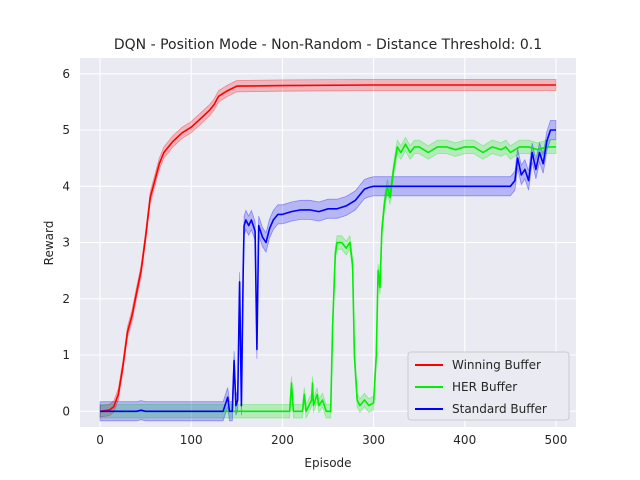 This screenshot has width=640, height=480. What do you see at coordinates (100, 440) in the screenshot?
I see `x-tick-label: 0` at bounding box center [100, 440].